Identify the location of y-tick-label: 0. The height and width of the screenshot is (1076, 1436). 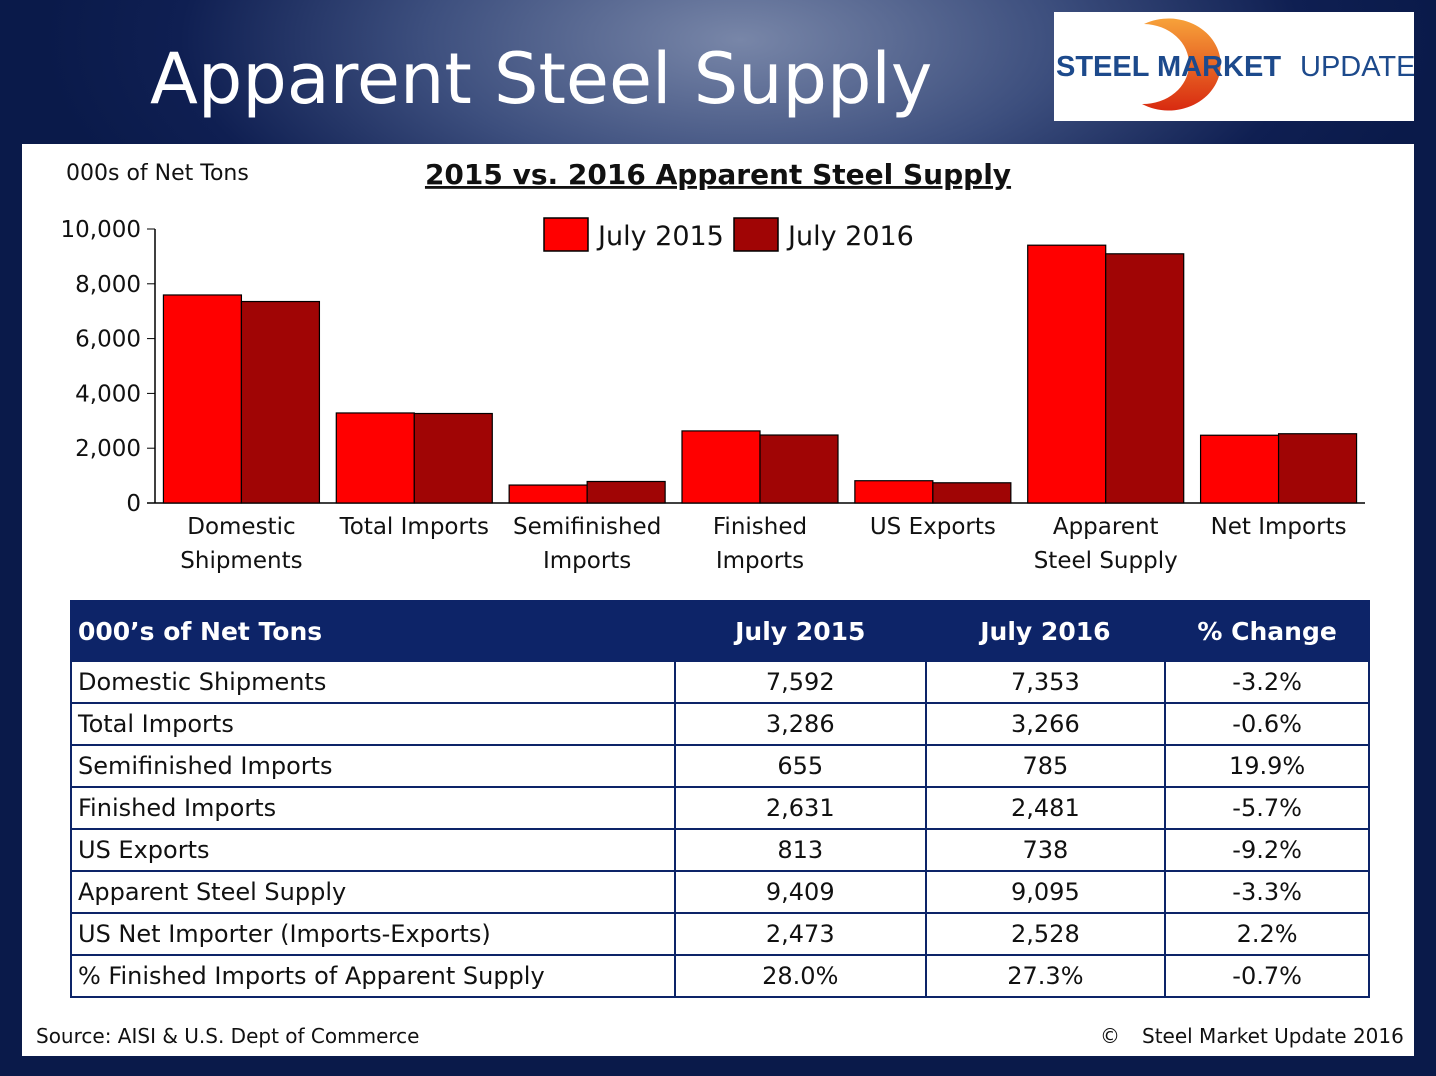
(133, 504).